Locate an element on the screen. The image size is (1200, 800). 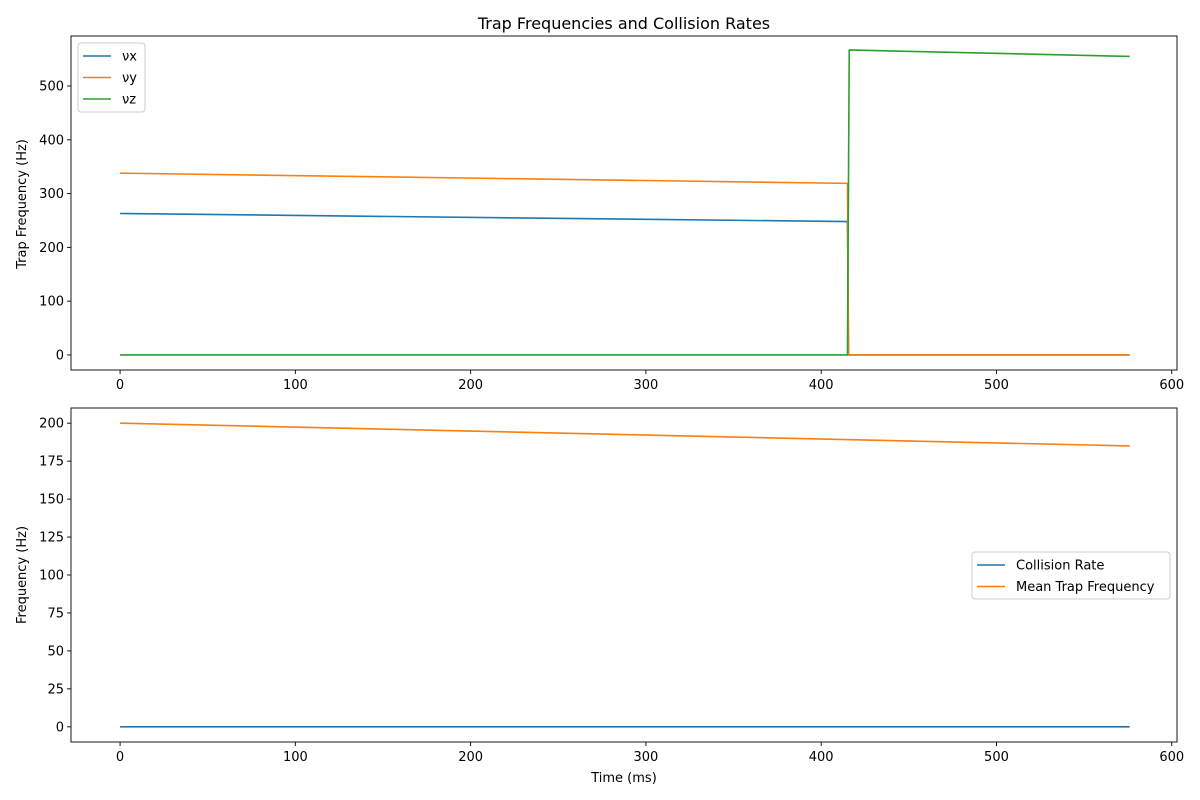
y-tick-label: 150 is located at coordinates (51, 500).